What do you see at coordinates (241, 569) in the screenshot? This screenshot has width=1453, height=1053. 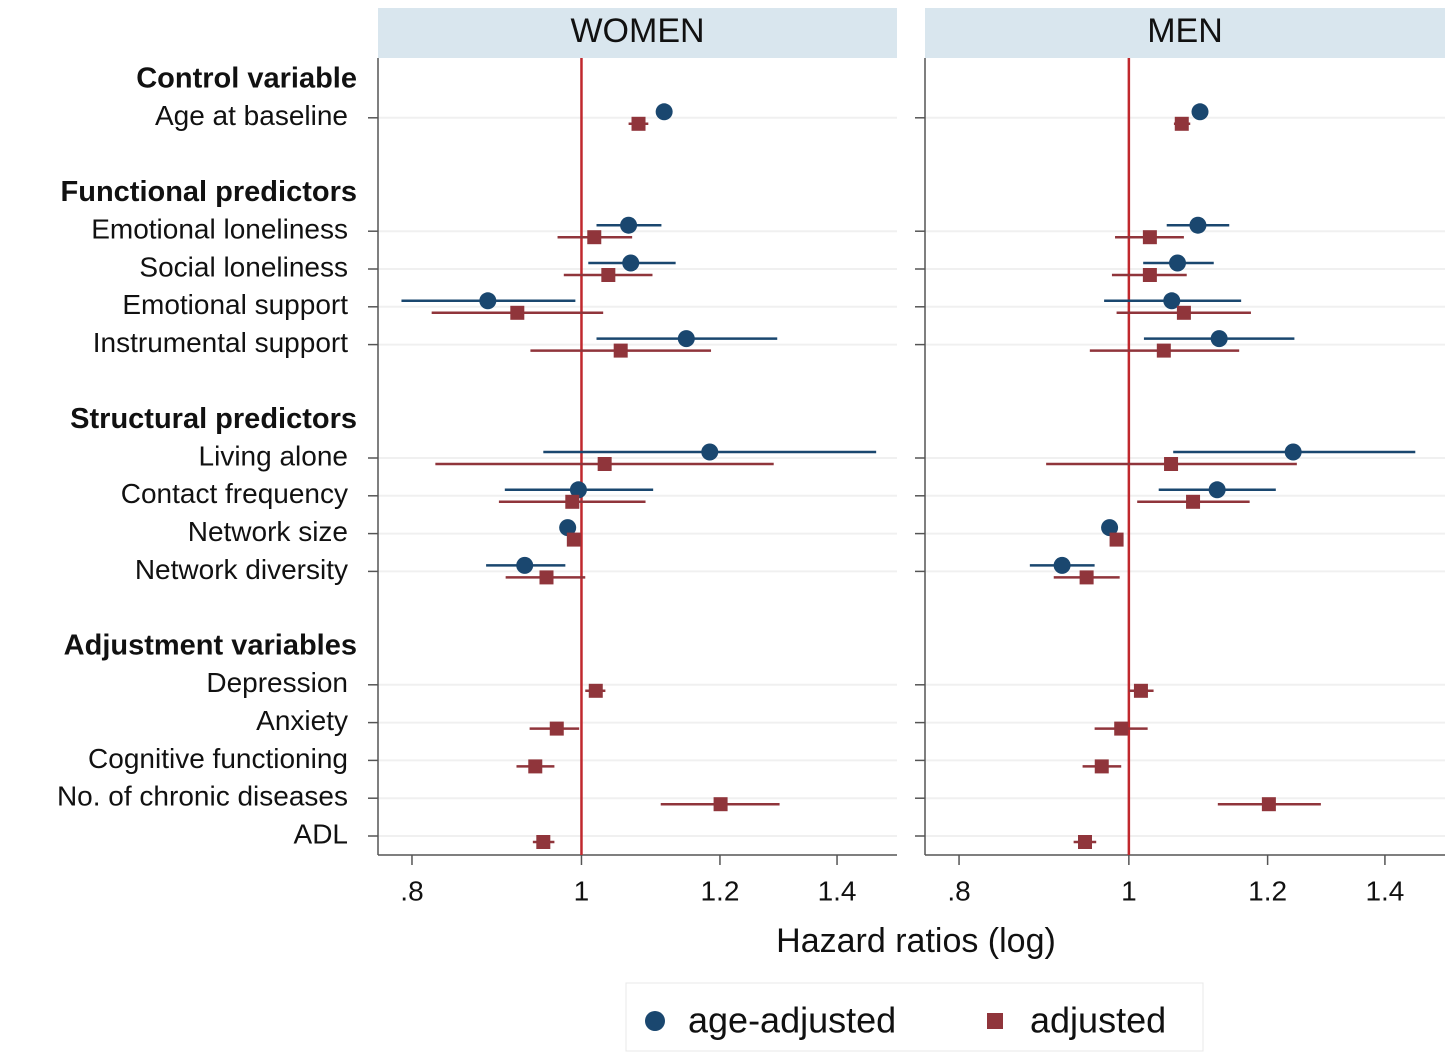 I see `y-tick-label: Network diversity` at bounding box center [241, 569].